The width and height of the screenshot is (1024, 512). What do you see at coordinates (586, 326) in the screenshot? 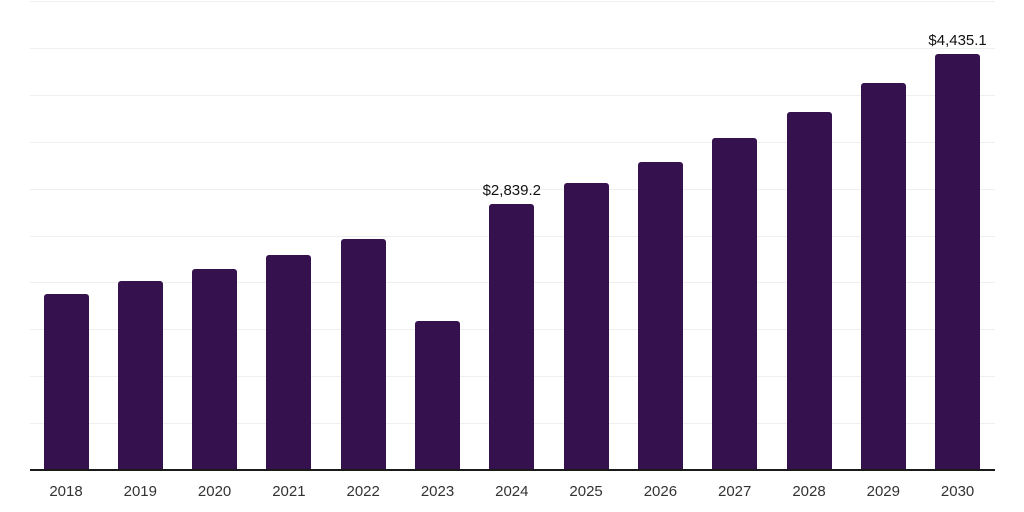
I see `bar-2025` at bounding box center [586, 326].